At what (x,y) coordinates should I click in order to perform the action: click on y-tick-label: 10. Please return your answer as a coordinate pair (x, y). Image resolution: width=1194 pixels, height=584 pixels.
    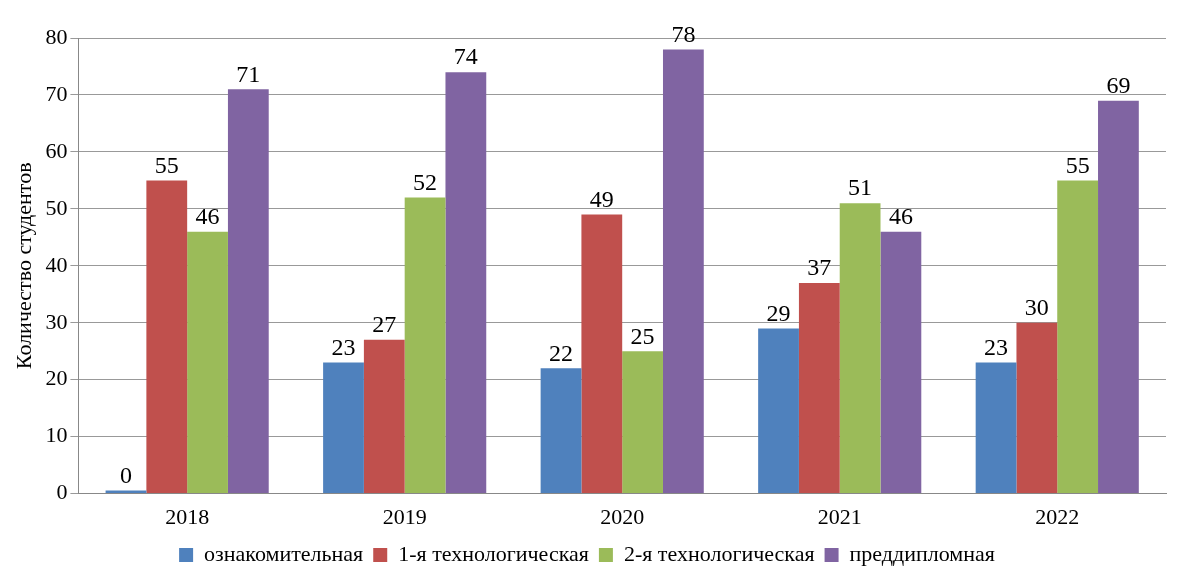
    Looking at the image, I should click on (56, 435).